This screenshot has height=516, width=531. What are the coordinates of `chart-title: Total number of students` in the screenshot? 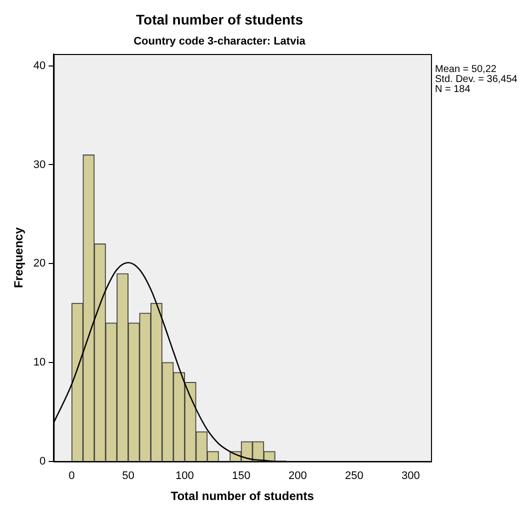 It's located at (220, 19).